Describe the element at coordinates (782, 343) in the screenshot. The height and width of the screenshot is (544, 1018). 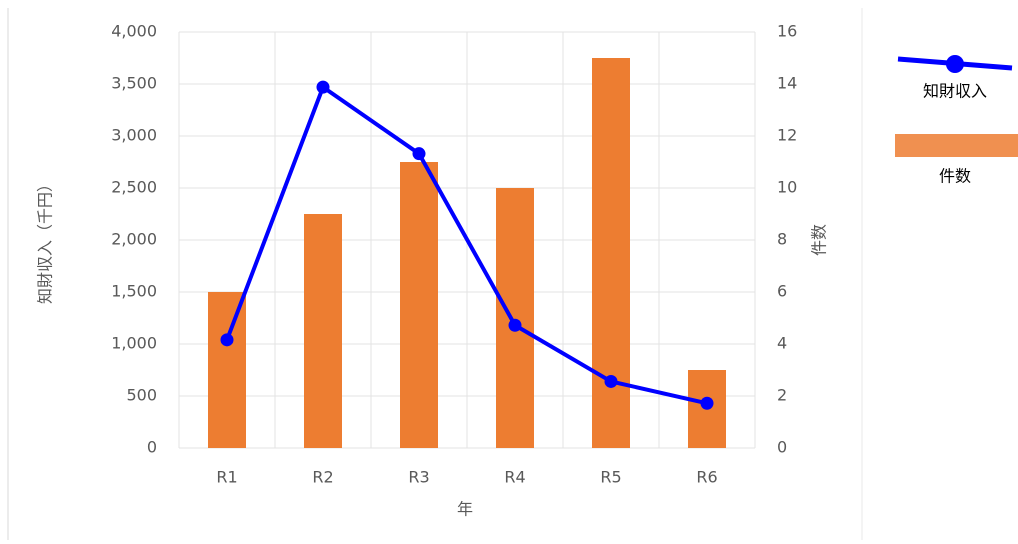
I see `y2-tick-label: 4` at that location.